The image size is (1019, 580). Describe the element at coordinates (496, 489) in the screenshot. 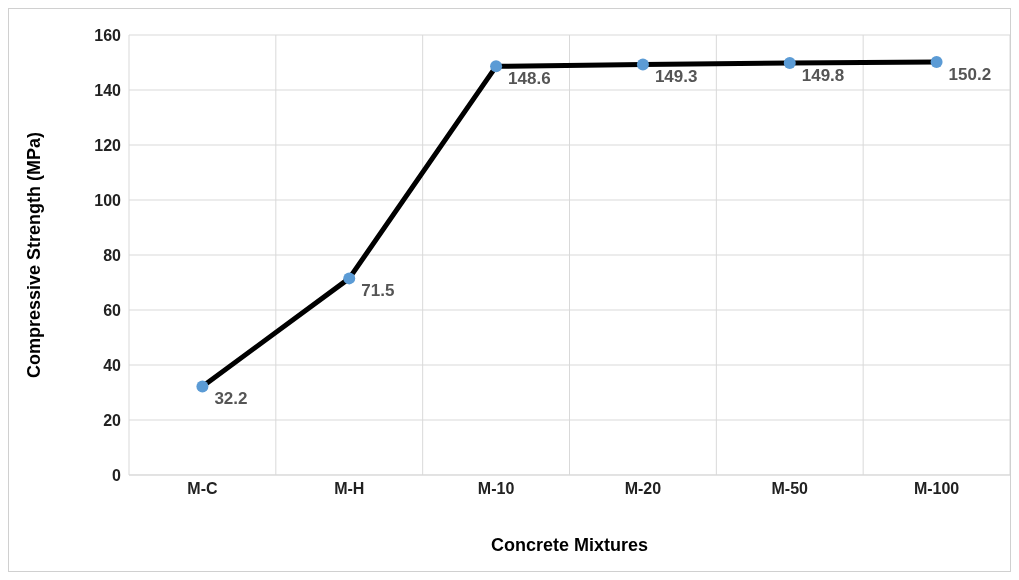

I see `x-tick-label: M-10` at that location.